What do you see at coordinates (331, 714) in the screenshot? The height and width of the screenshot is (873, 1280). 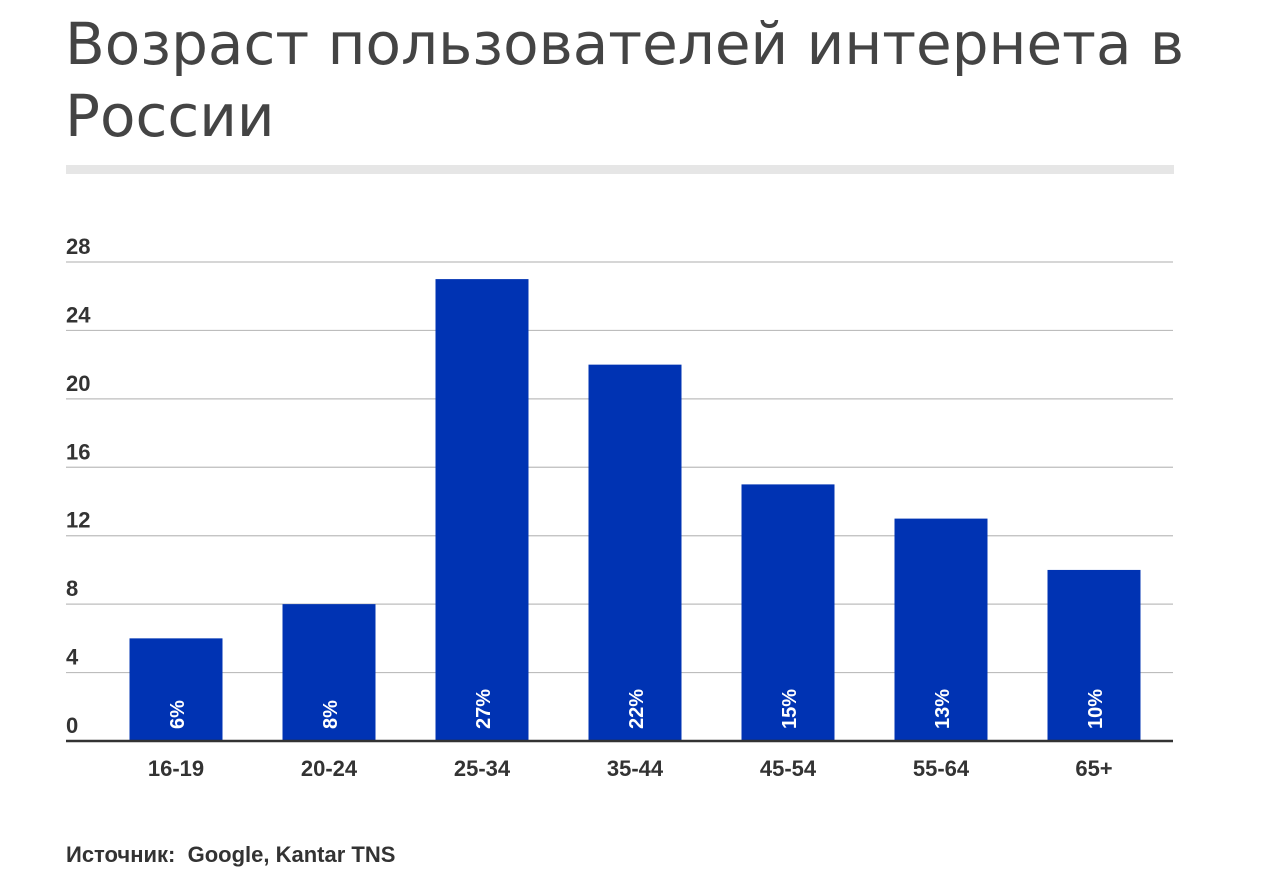 I see `bar-data-label: 8%` at bounding box center [331, 714].